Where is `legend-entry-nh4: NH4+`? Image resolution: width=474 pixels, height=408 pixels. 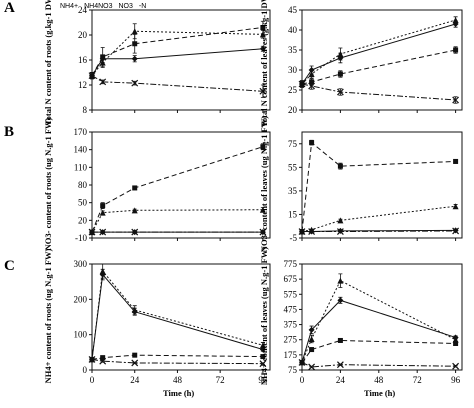 legend-entry-nh4: NH4+ is located at coordinates (69, 6).